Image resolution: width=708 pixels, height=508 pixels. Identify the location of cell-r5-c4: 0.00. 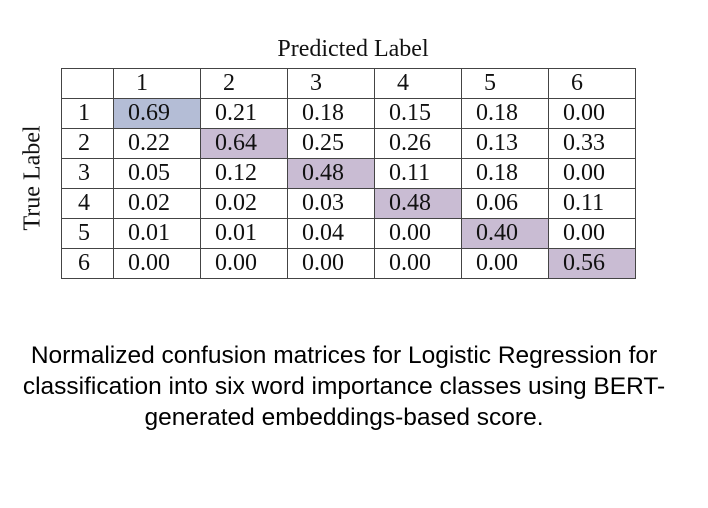
(418, 233).